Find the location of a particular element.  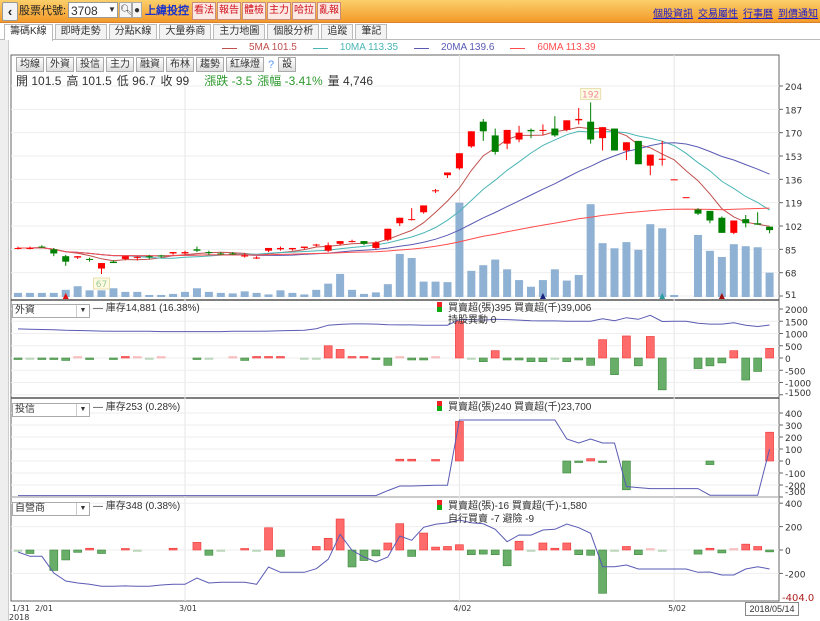

low-label-box is located at coordinates (102, 283).